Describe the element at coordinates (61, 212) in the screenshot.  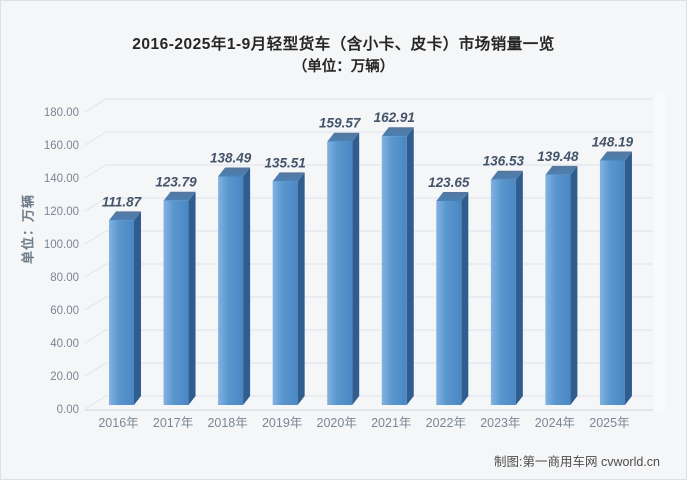
I see `y-axis-tick-label: 120.00` at that location.